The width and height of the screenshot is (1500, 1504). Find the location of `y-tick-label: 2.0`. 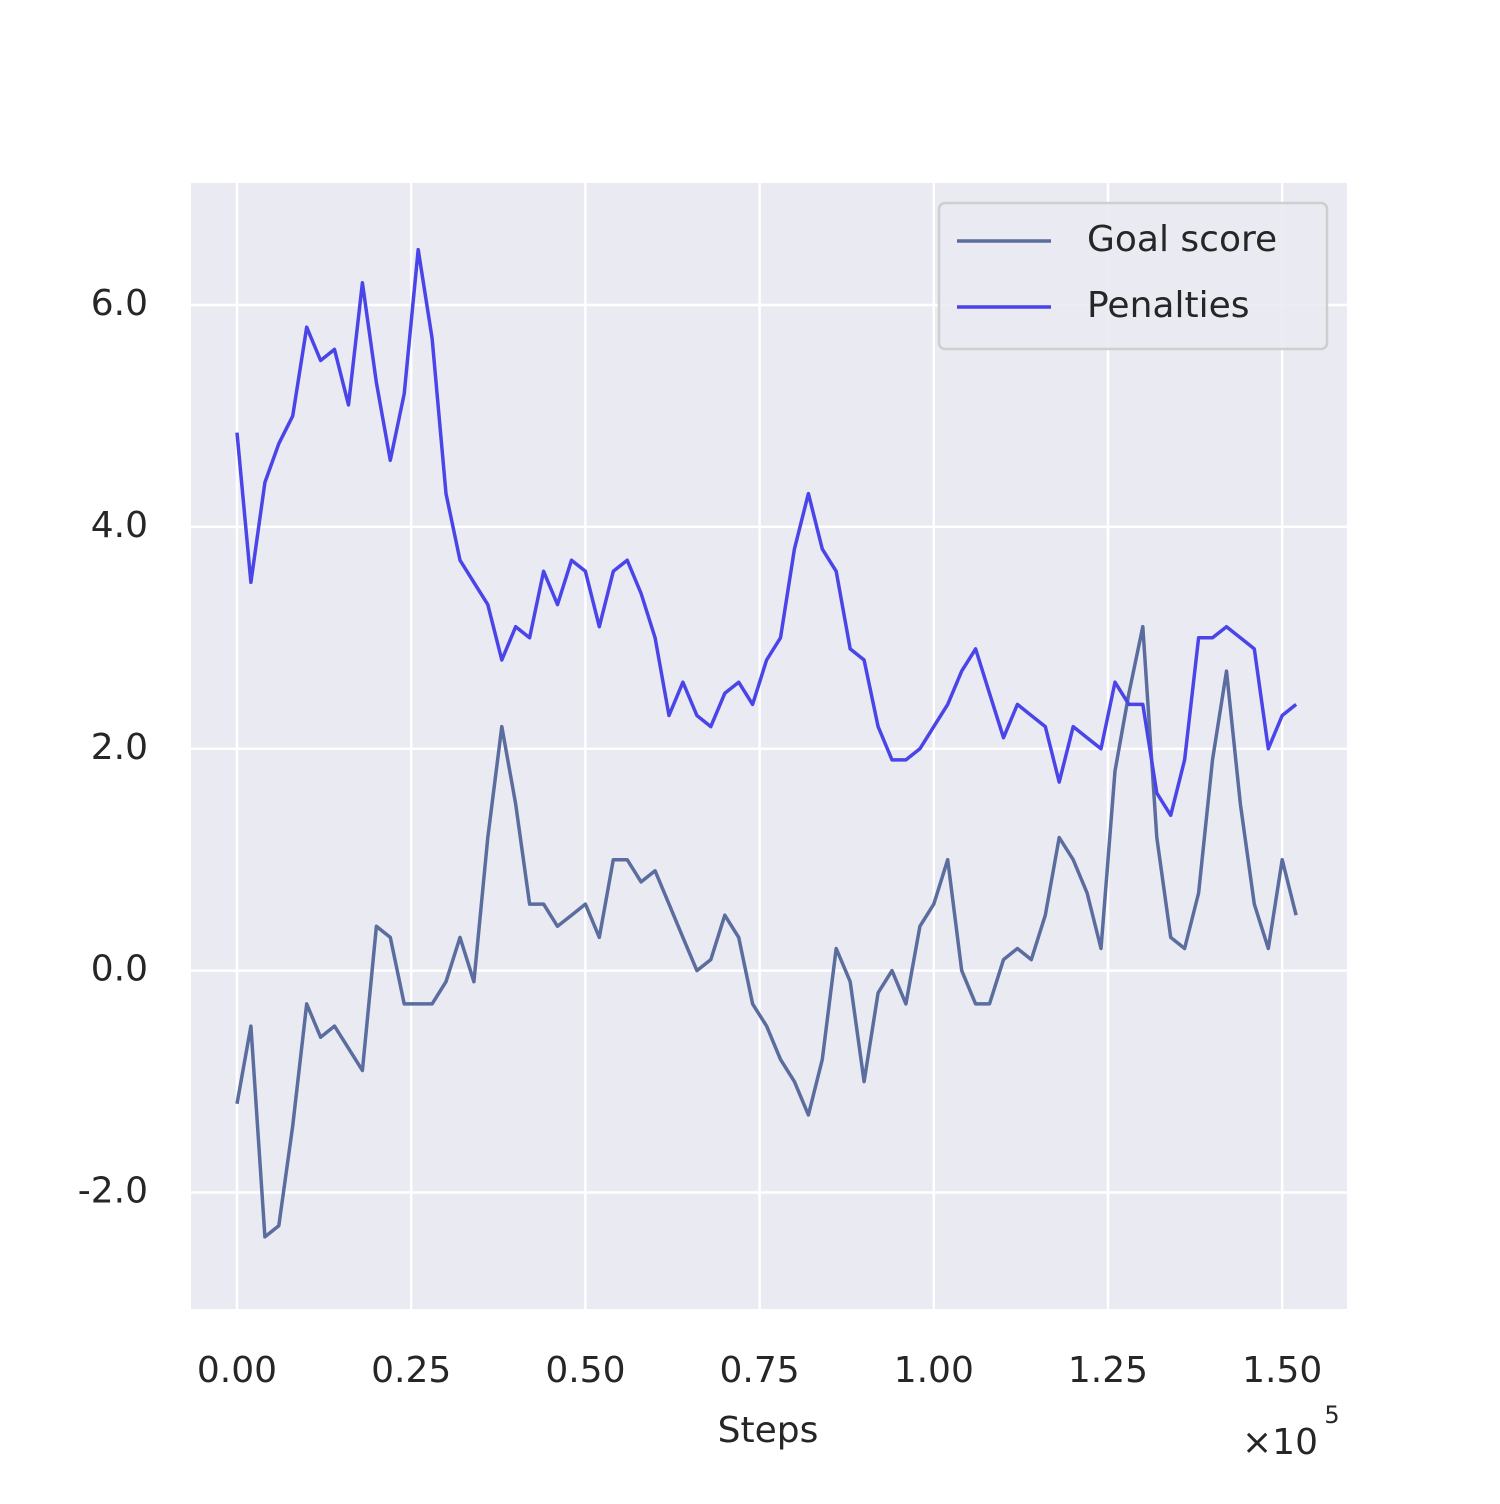

y-tick-label: 2.0 is located at coordinates (119, 747).